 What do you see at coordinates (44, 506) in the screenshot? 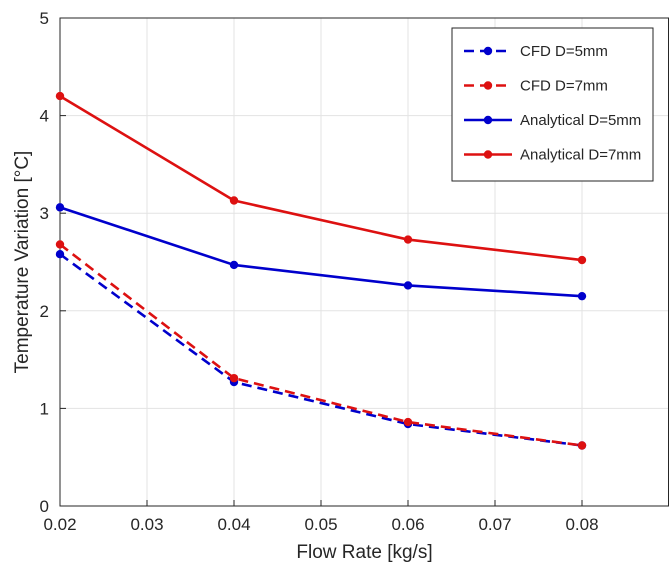
I see `y-tick-label: 0` at bounding box center [44, 506].